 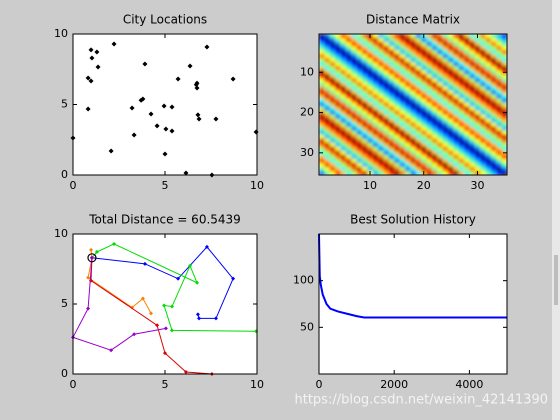 What do you see at coordinates (151, 114) in the screenshot?
I see `city-marker` at bounding box center [151, 114].